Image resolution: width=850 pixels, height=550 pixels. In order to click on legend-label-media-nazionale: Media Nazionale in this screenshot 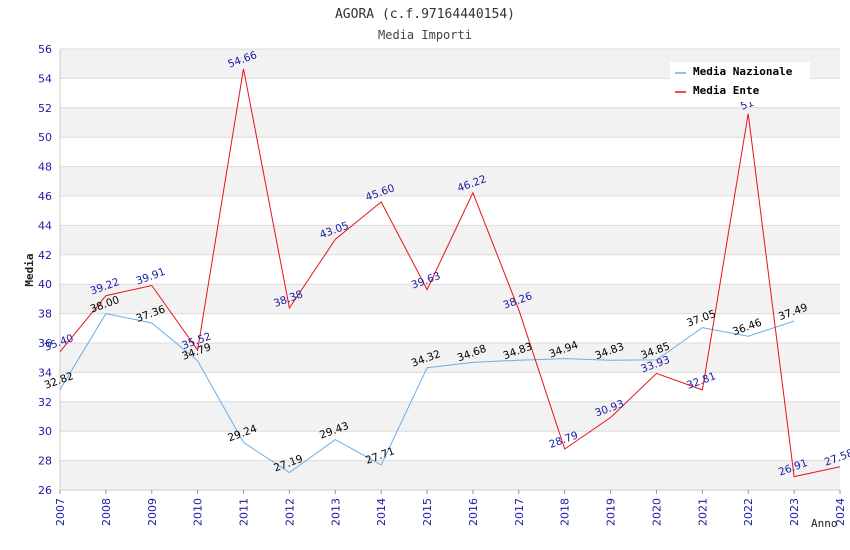, I will do `click(743, 71)`.